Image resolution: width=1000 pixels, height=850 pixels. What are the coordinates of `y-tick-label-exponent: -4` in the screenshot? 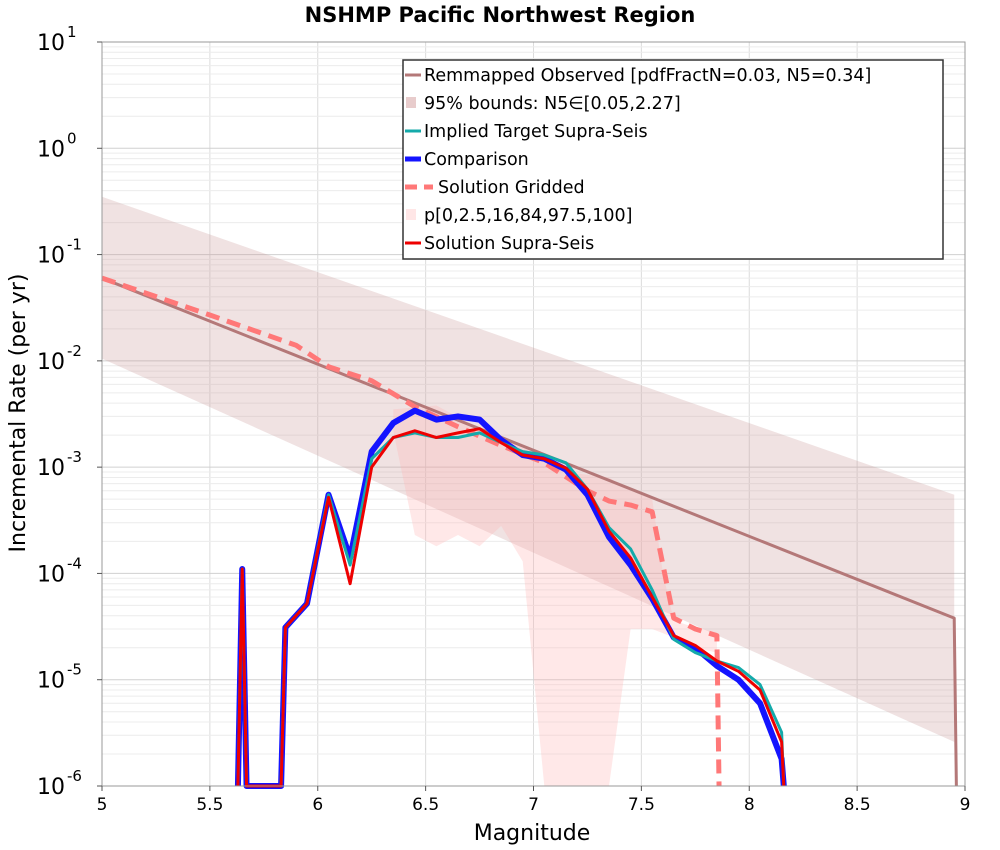 It's located at (74, 563).